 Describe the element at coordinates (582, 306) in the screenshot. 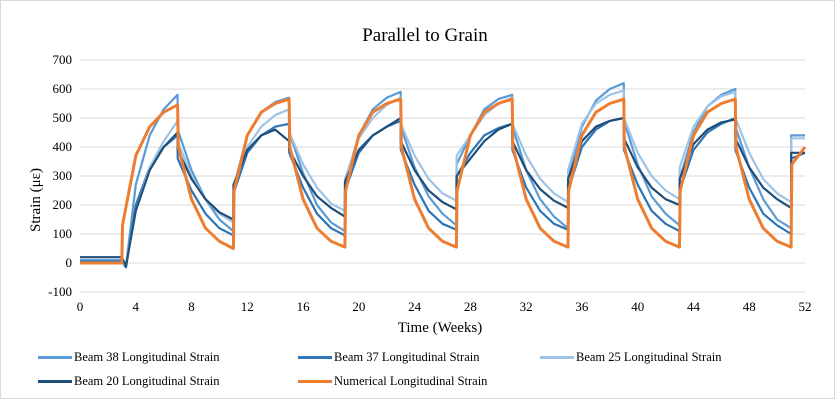

I see `x-tick-label: 36` at that location.